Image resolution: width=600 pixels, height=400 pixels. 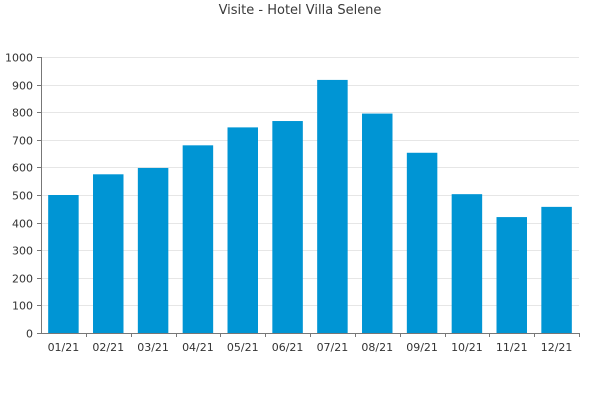 What do you see at coordinates (108, 347) in the screenshot?
I see `x-tick-label: 02/21` at bounding box center [108, 347].